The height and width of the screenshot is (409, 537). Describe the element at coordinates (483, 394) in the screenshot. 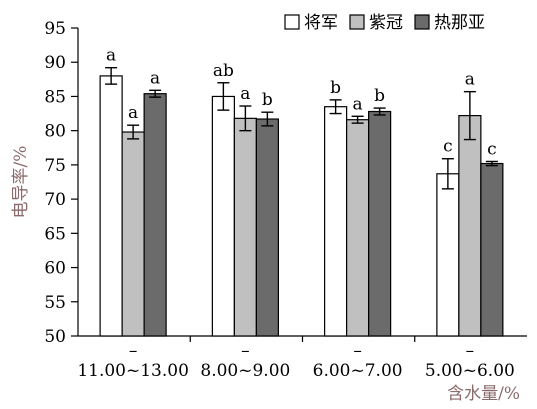

I see `x-axis-title: 含水量/%` at that location.